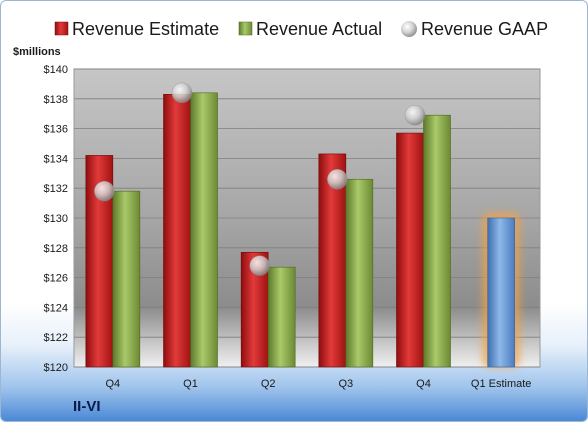 The image size is (588, 422). What do you see at coordinates (56, 308) in the screenshot?
I see `y-tick-label: $124` at bounding box center [56, 308].